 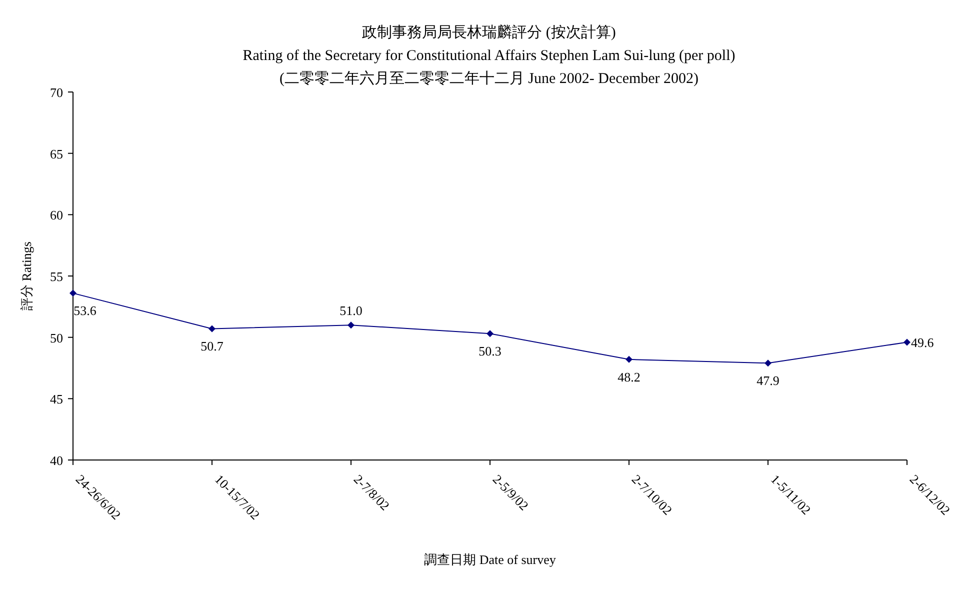 What do you see at coordinates (922, 342) in the screenshot?
I see `text: 49.6` at bounding box center [922, 342].